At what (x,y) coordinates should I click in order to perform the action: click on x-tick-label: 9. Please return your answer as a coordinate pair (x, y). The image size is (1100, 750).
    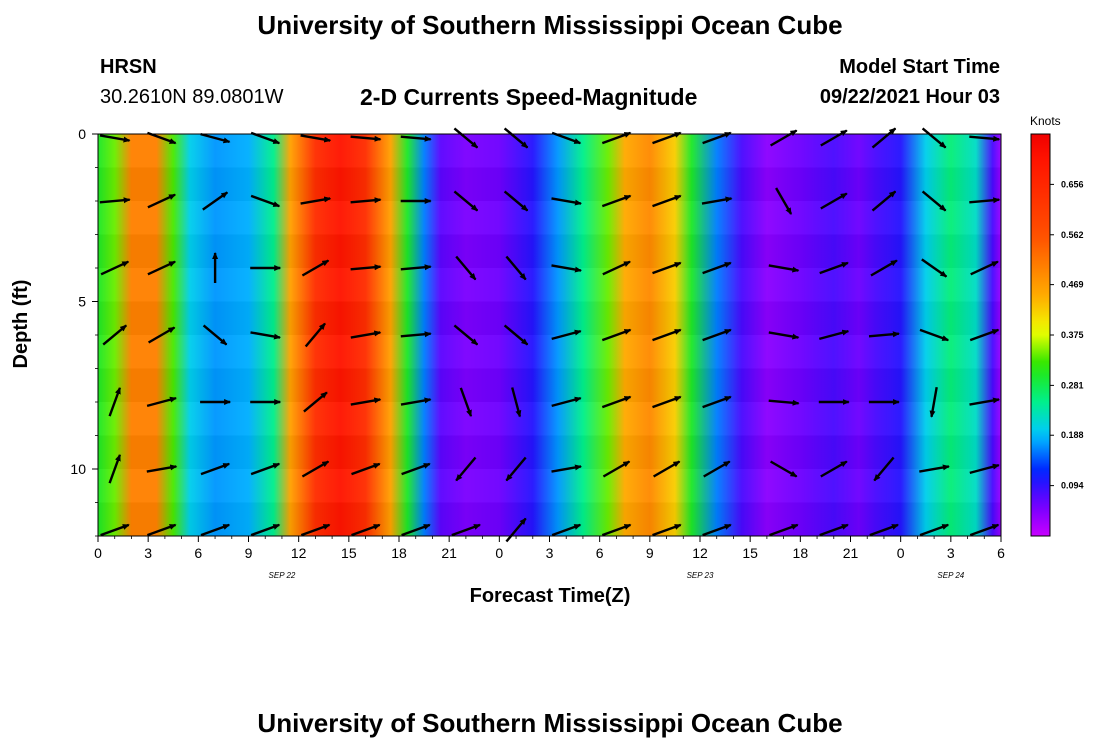
    Looking at the image, I should click on (249, 553).